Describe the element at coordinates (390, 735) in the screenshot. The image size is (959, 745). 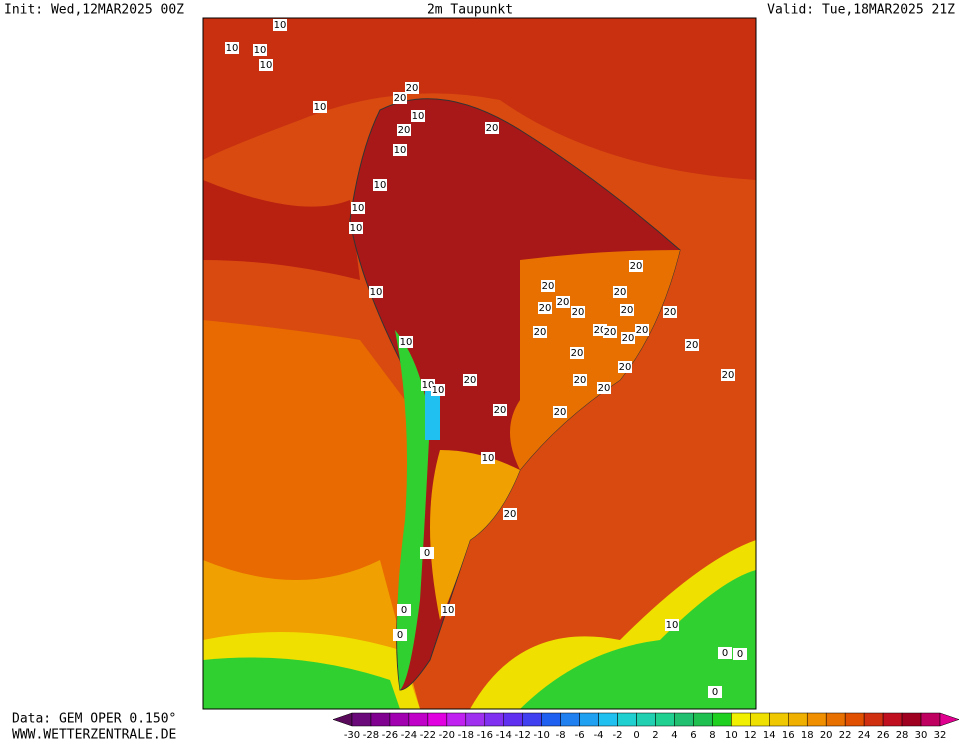
I see `colorbar-tick-label: -26` at that location.